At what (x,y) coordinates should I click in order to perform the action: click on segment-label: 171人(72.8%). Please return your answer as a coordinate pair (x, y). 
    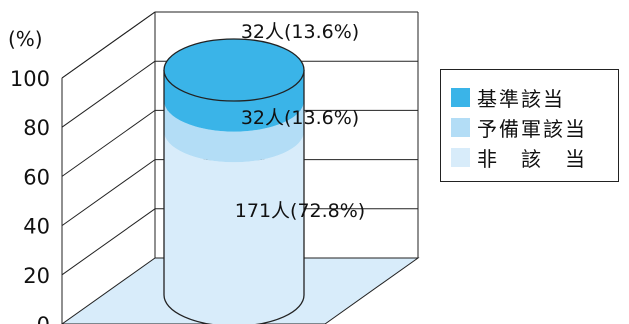
    Looking at the image, I should click on (300, 211).